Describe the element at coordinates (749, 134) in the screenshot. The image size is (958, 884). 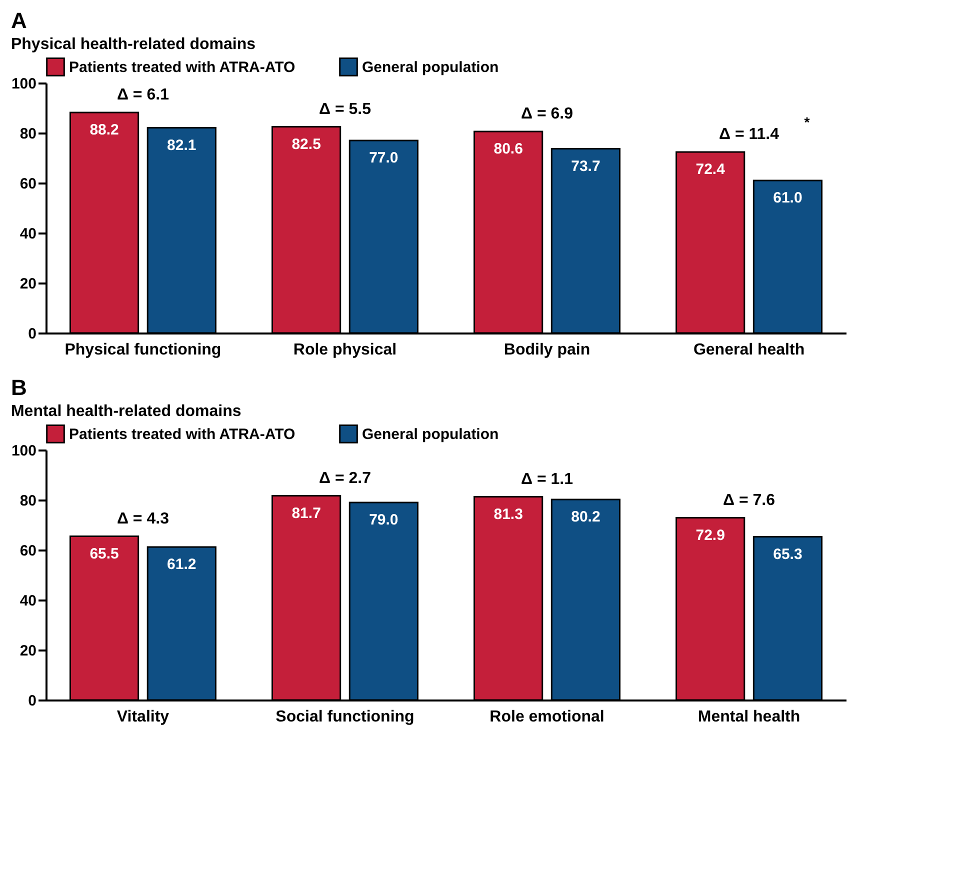
I see `annotation: Δ = 11.4` at that location.